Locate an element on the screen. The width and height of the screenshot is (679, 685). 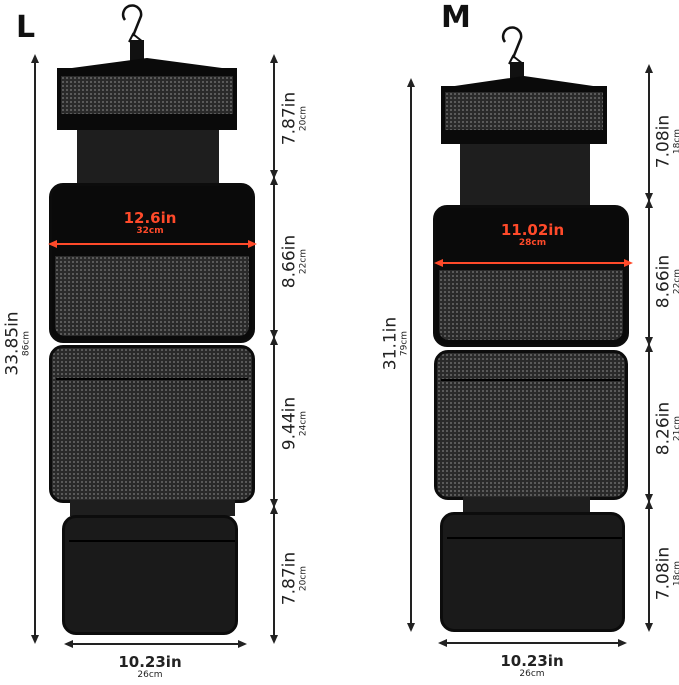
width-label-m: 10.23in 26cm is located at coordinates (532, 666).